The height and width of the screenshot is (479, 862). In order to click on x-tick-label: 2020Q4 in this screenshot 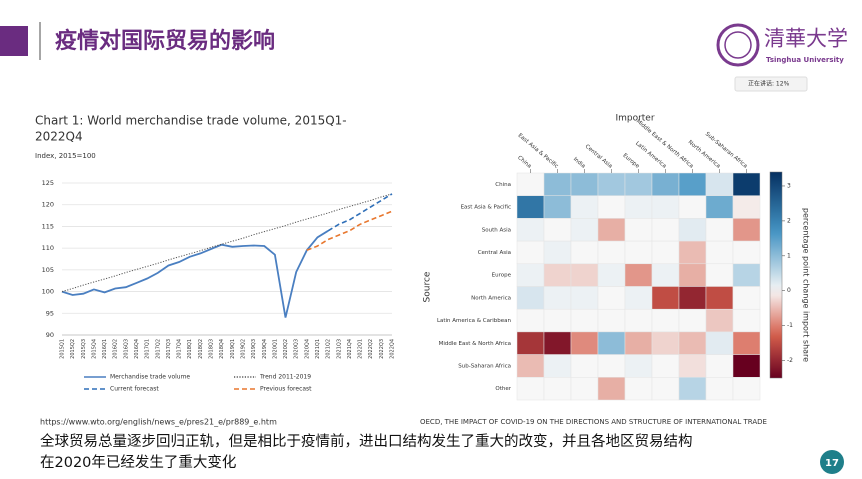, I will do `click(307, 349)`.